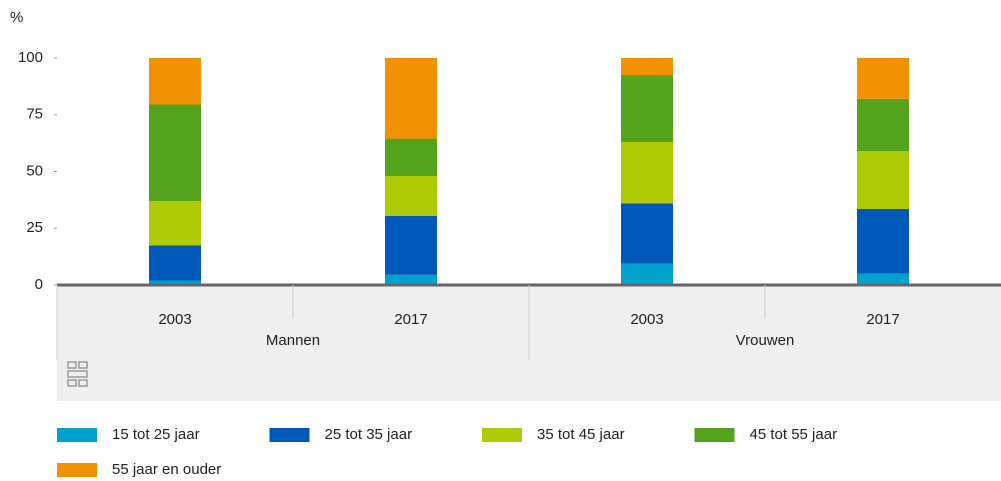 The height and width of the screenshot is (481, 1001). Describe the element at coordinates (369, 434) in the screenshot. I see `legend-label: 25 tot 35 jaar` at that location.